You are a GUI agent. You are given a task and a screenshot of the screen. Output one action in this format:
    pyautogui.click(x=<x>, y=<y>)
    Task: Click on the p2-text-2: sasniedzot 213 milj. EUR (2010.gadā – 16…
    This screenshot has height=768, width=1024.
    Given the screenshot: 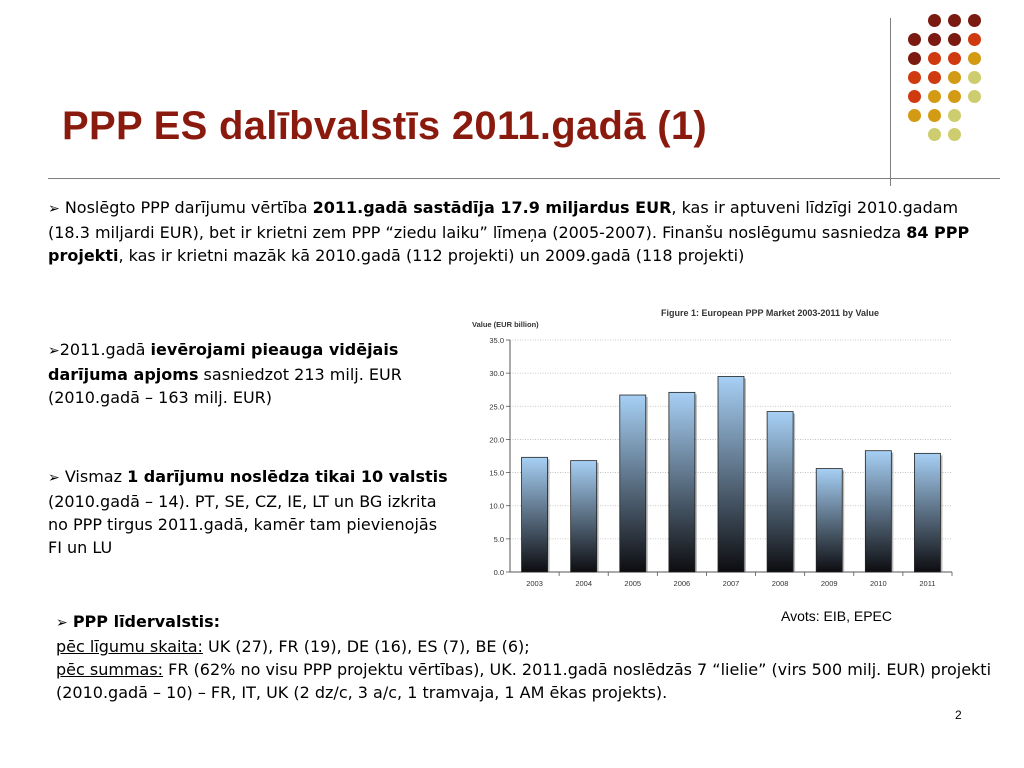 What is the action you would take?
    pyautogui.click(x=225, y=386)
    